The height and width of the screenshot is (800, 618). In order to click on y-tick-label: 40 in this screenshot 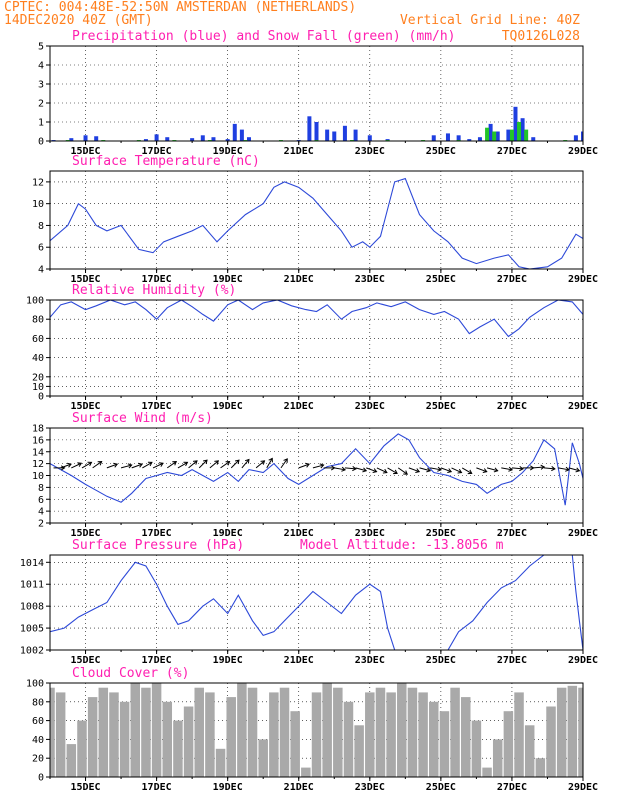, I will do `click(38, 358)`.